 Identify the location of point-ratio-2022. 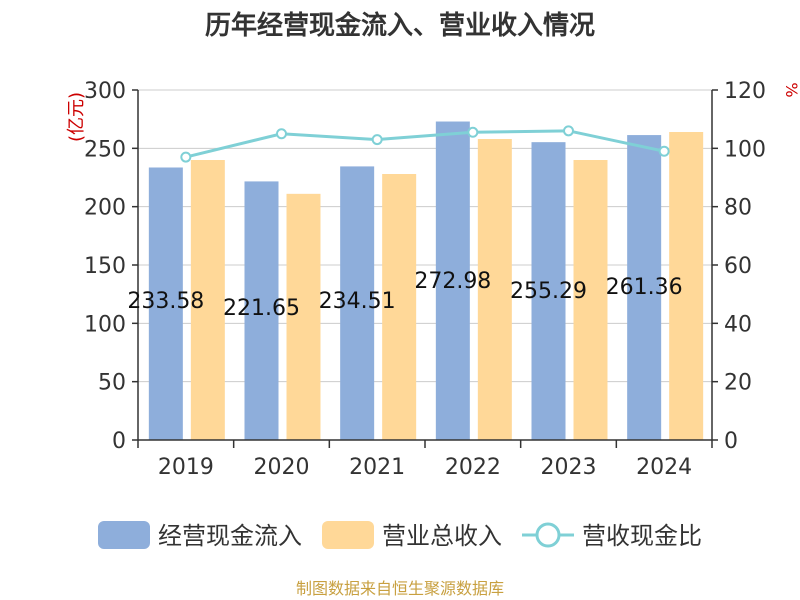
(473, 132).